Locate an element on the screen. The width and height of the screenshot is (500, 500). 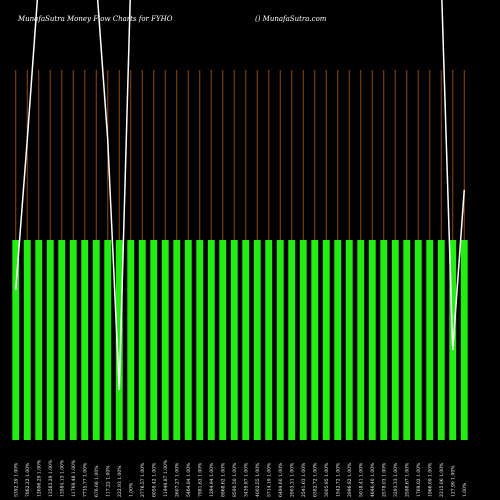
x-tick-label: 2541.63 1.00% is located at coordinates (304, 479).